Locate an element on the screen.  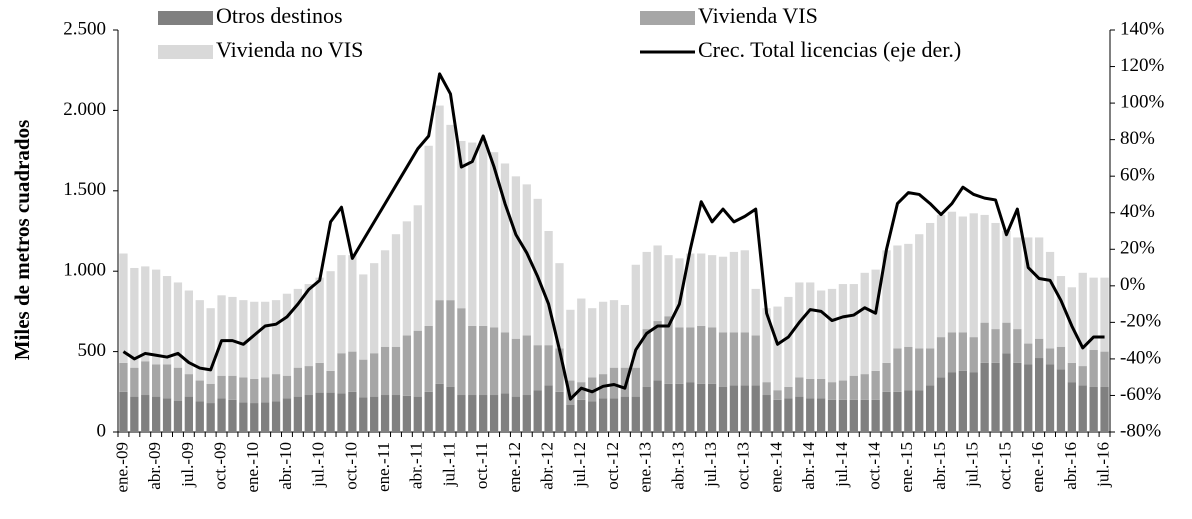
x-tick-label: abr.-16 is located at coordinates (1070, 466).